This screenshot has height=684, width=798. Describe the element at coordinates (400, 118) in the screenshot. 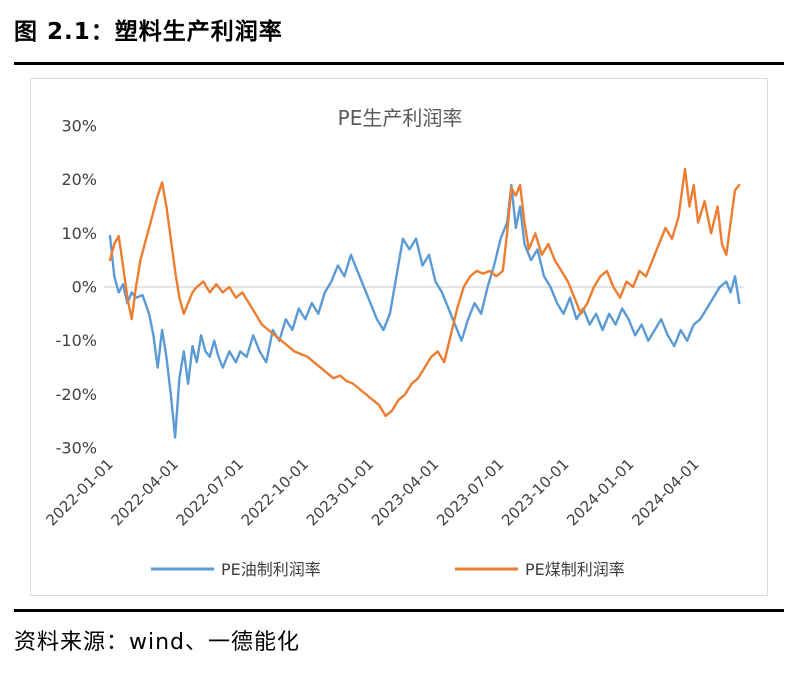

I see `chart-title: PE生产利润率` at that location.